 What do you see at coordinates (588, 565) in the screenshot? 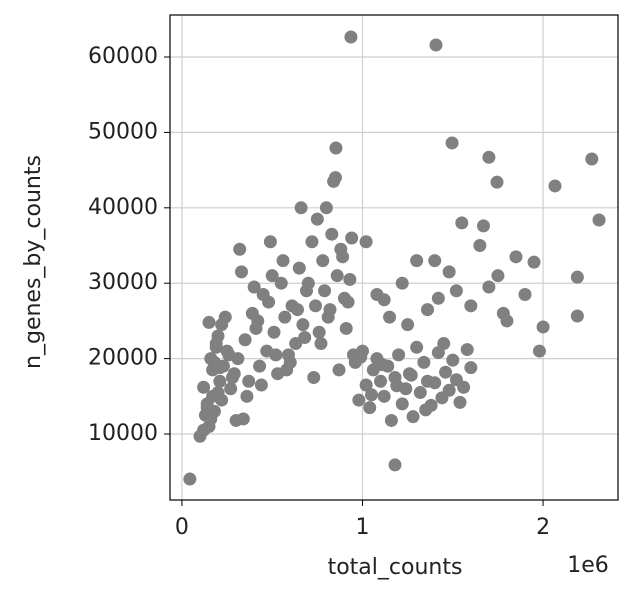
I see `x-offset-text: 1e6` at bounding box center [588, 565].